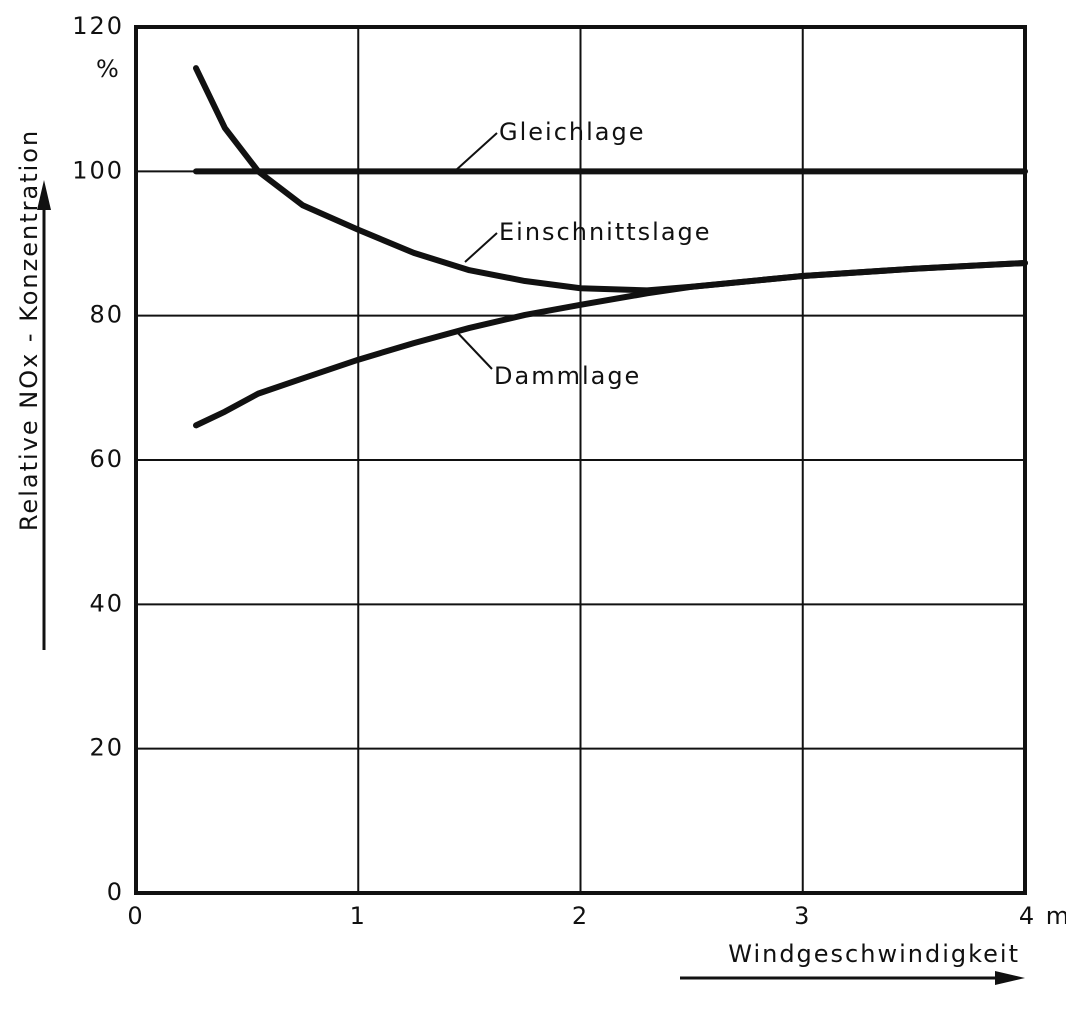 This screenshot has height=1015, width=1066. I want to click on y-tick-label: 0, so click(115, 892).